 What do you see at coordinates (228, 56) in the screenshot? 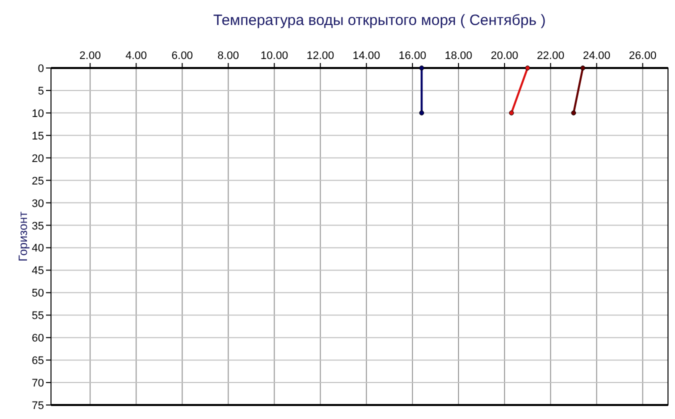
I see `x-tick-label: 8.00` at bounding box center [228, 56].